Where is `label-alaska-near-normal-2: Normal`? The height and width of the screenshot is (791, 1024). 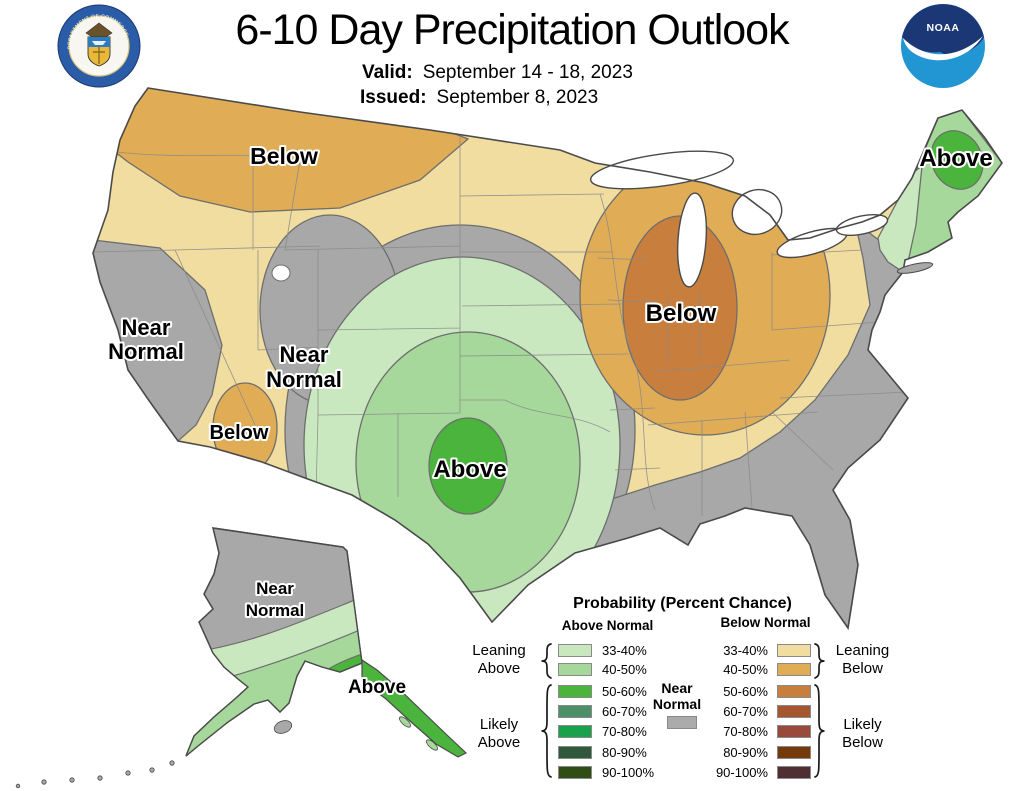
label-alaska-near-normal-2: Normal is located at coordinates (275, 610).